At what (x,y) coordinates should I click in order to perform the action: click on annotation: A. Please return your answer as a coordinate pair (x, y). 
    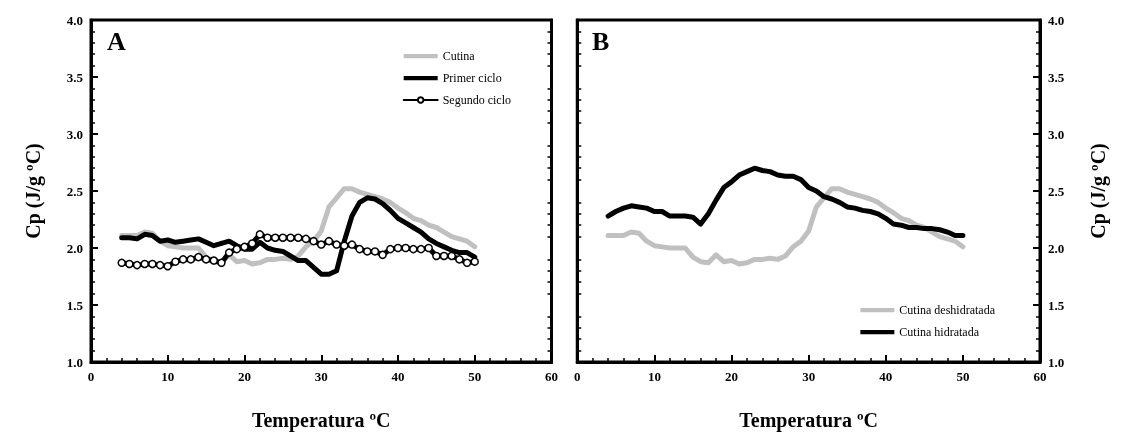
    Looking at the image, I should click on (116, 41).